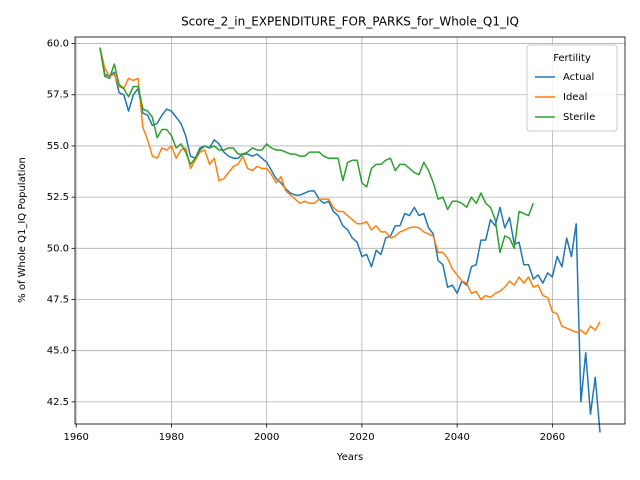  I want to click on x-tick-label: 2060, so click(552, 437).